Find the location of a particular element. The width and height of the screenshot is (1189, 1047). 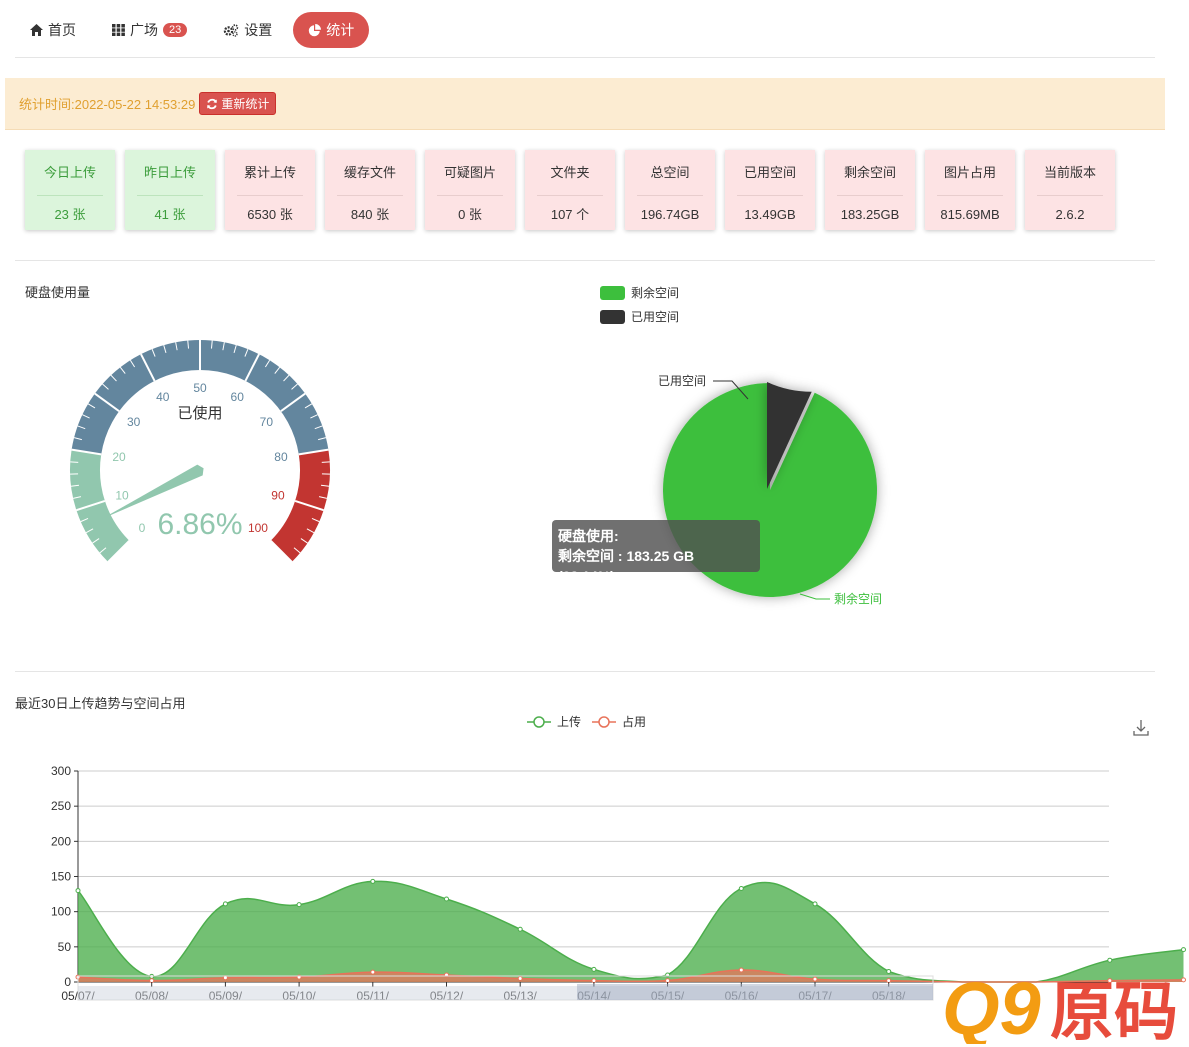

pie-chart-icon is located at coordinates (315, 29).